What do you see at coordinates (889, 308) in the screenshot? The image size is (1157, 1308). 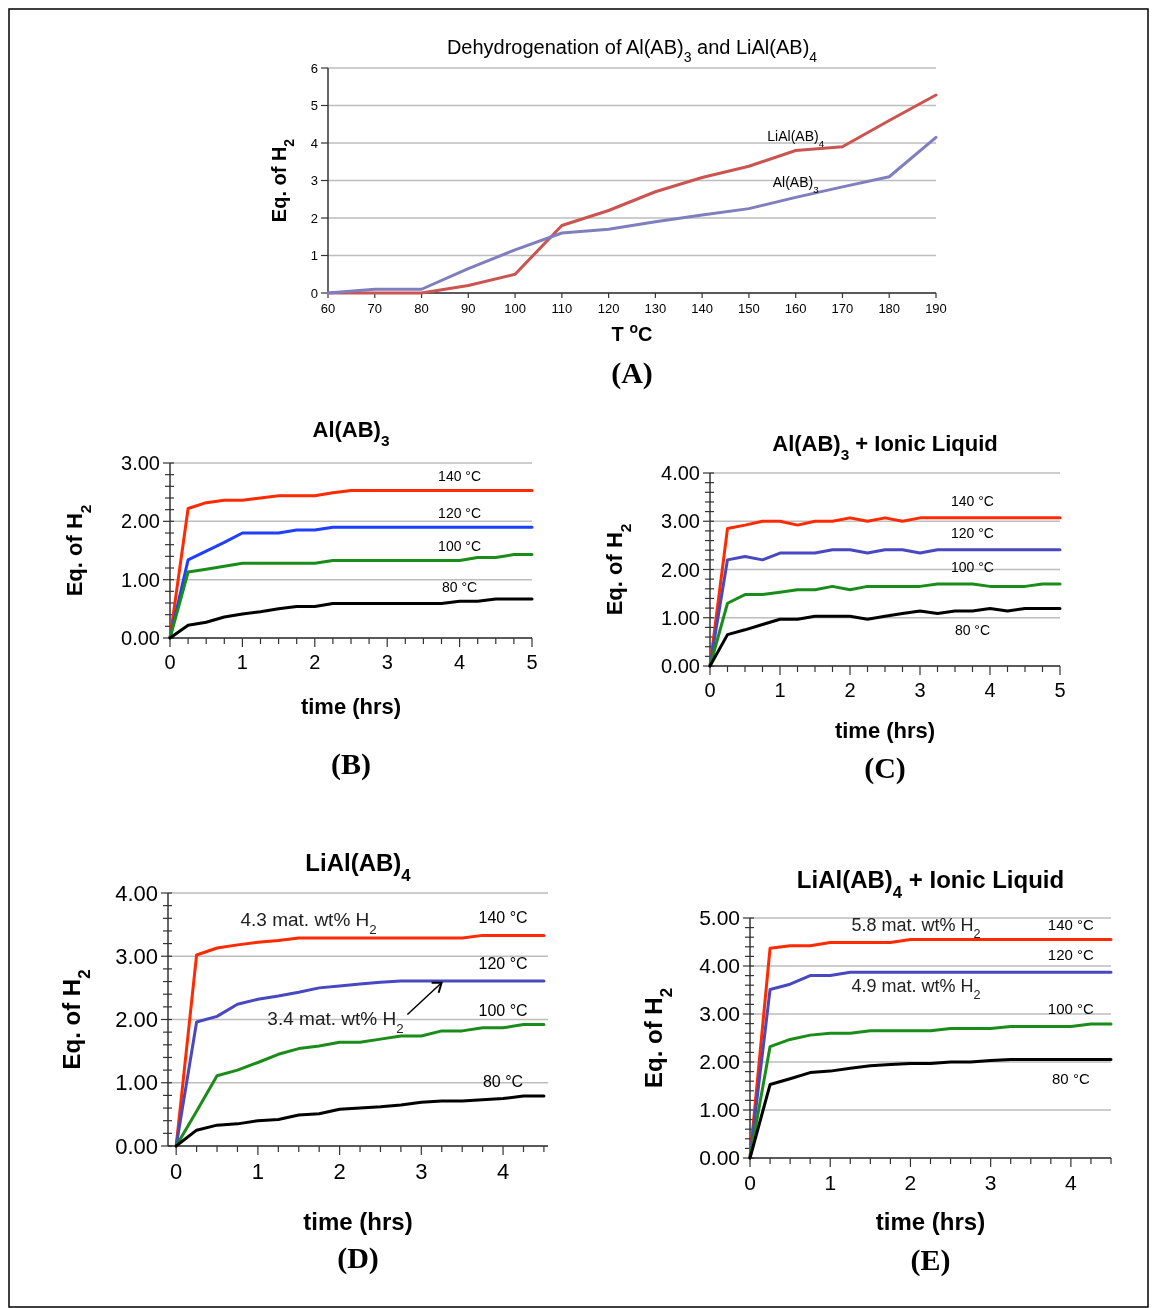 I see `x-tick-label: 180` at bounding box center [889, 308].